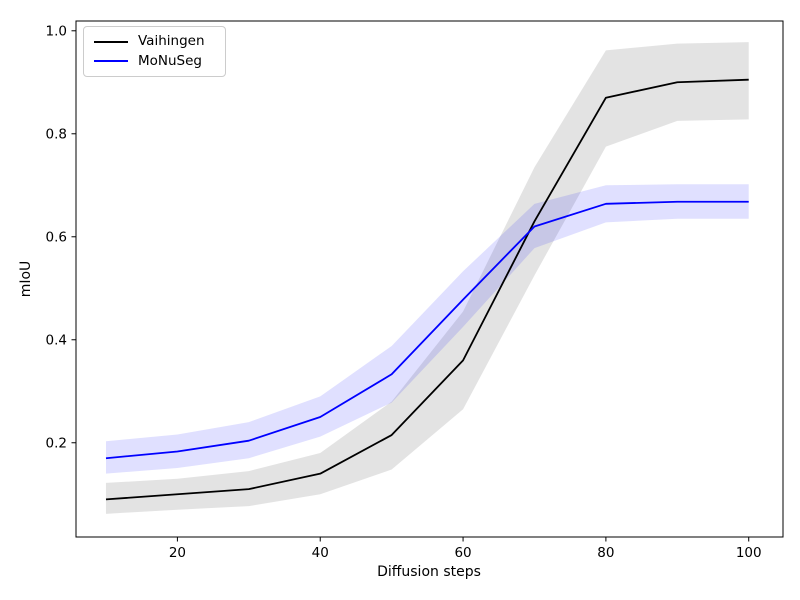 Image resolution: width=800 pixels, height=600 pixels. Describe the element at coordinates (56, 340) in the screenshot. I see `y-tick-label: 0.4` at that location.